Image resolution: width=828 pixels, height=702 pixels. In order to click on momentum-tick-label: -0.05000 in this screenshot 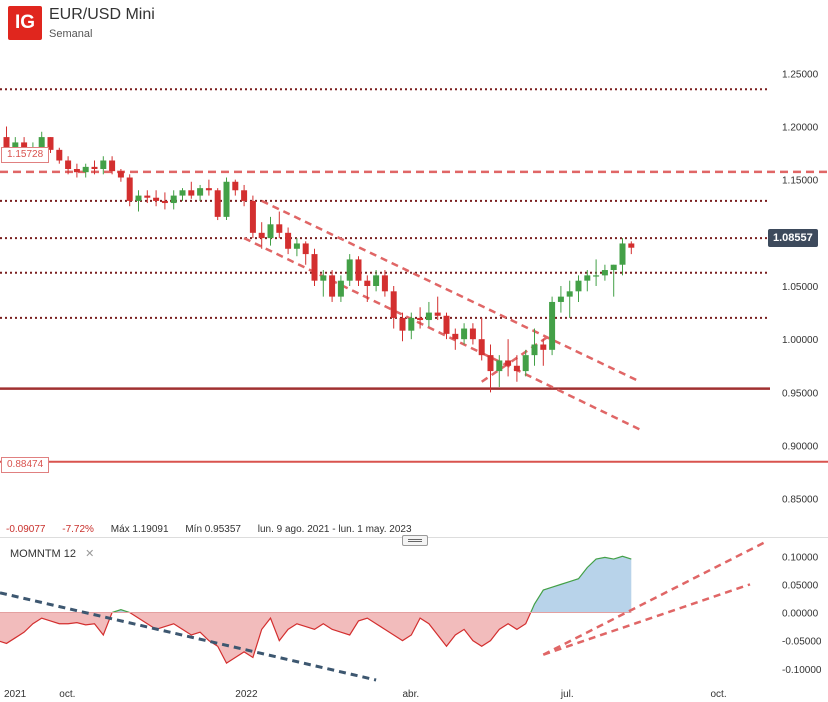, I will do `click(802, 642)`.